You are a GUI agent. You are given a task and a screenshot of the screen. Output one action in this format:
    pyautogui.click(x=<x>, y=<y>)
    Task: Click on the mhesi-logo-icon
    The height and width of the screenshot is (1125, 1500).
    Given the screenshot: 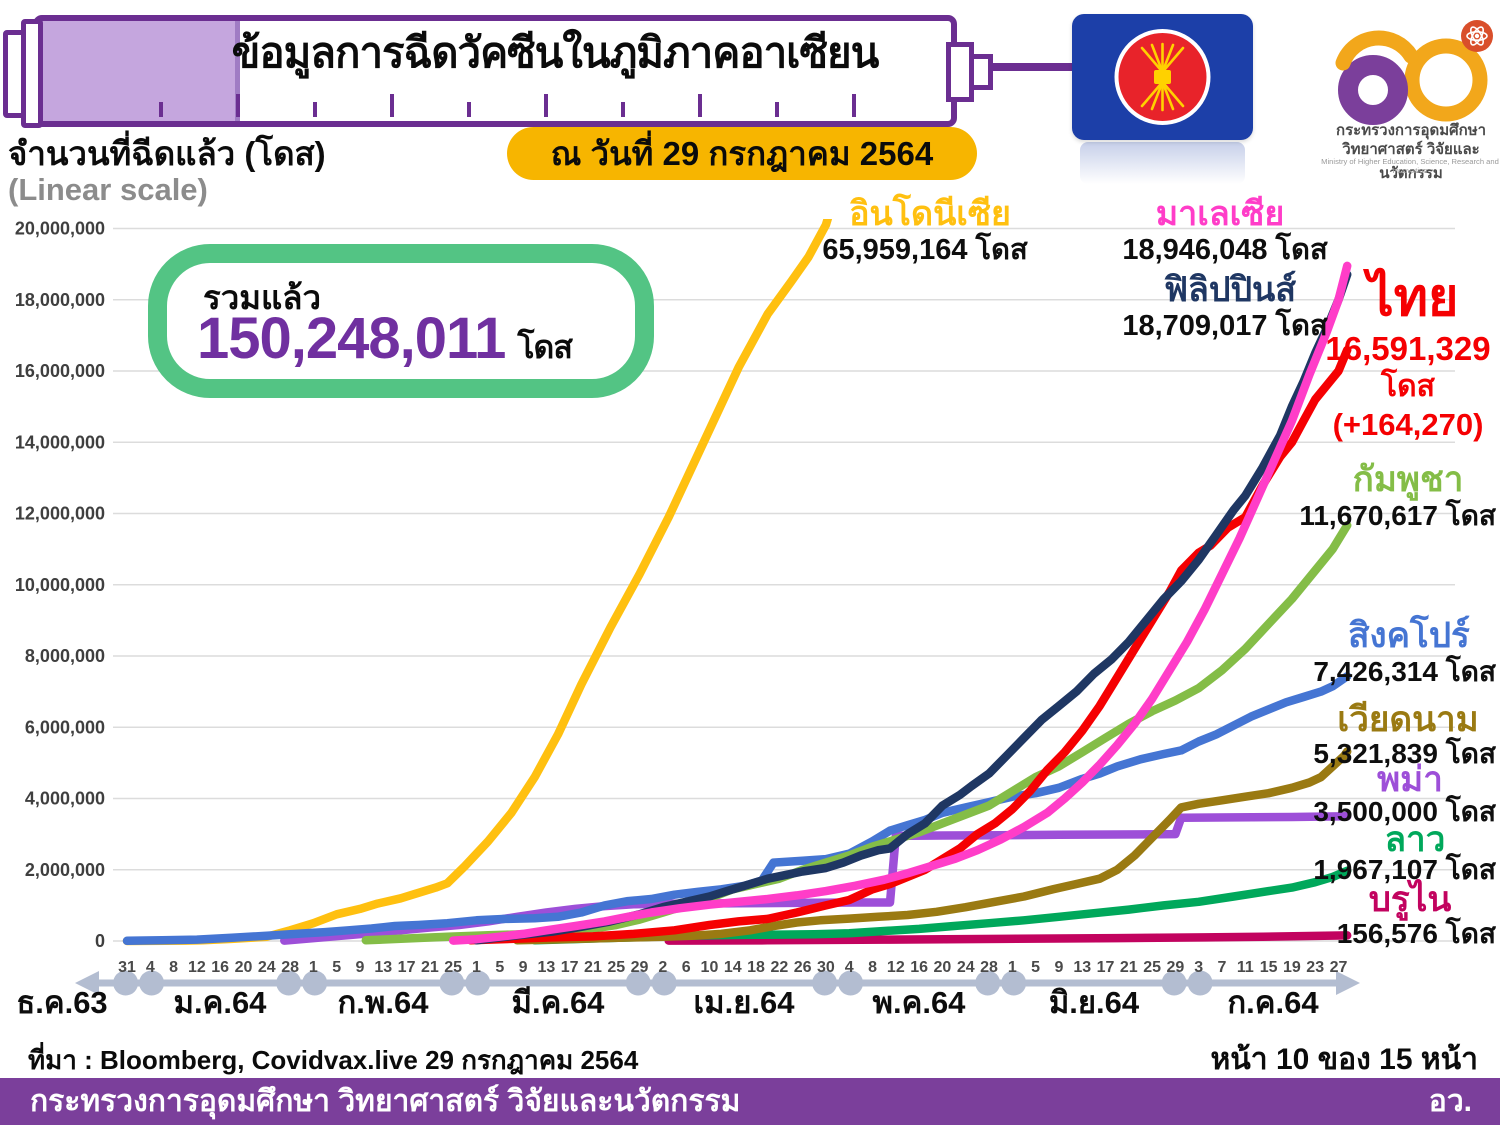 What is the action you would take?
    pyautogui.click(x=1414, y=72)
    